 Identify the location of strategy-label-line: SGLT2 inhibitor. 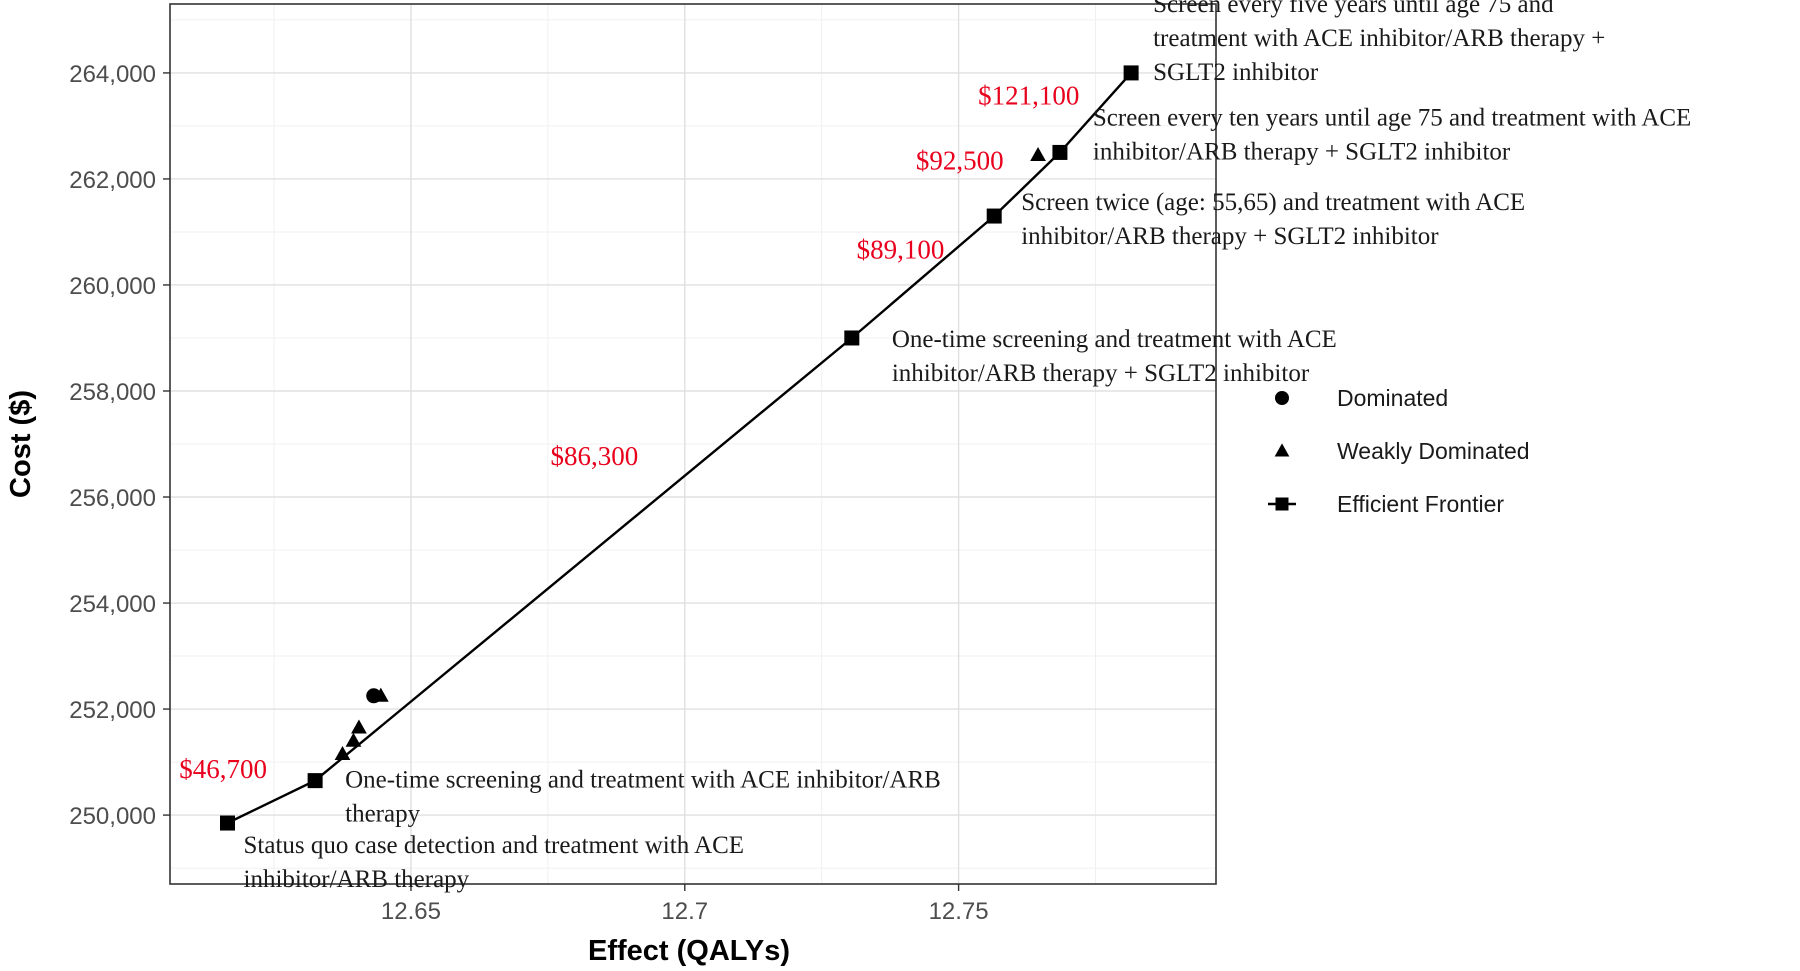
(1236, 72).